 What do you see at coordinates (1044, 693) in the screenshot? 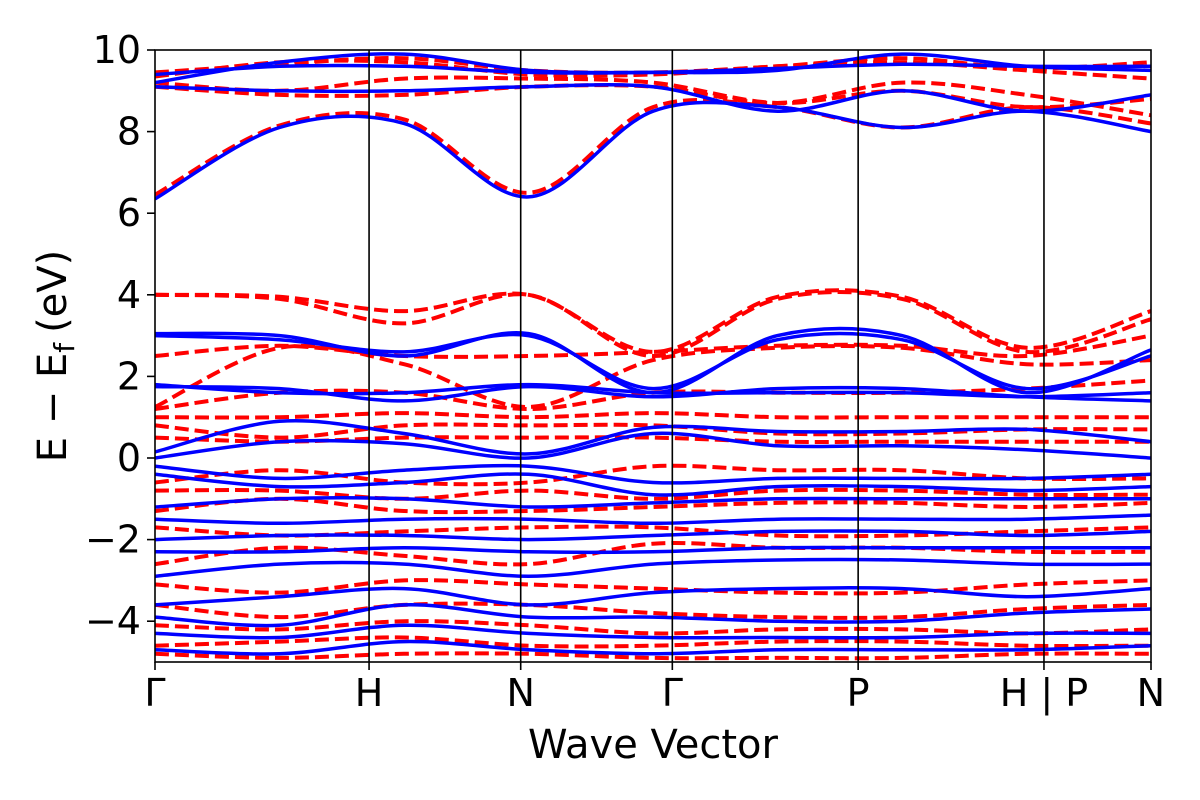
I see `kpoint-label: H | P` at bounding box center [1044, 693].